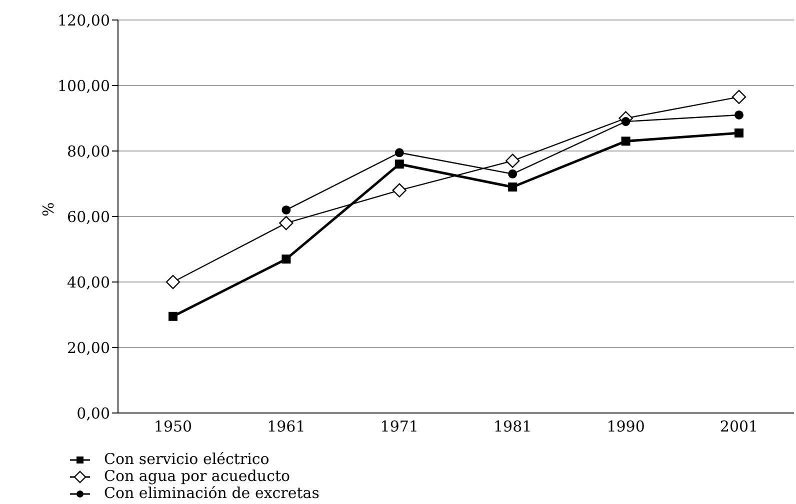 Image resolution: width=796 pixels, height=504 pixels. I want to click on y-tick-label: 60,00, so click(88, 217).